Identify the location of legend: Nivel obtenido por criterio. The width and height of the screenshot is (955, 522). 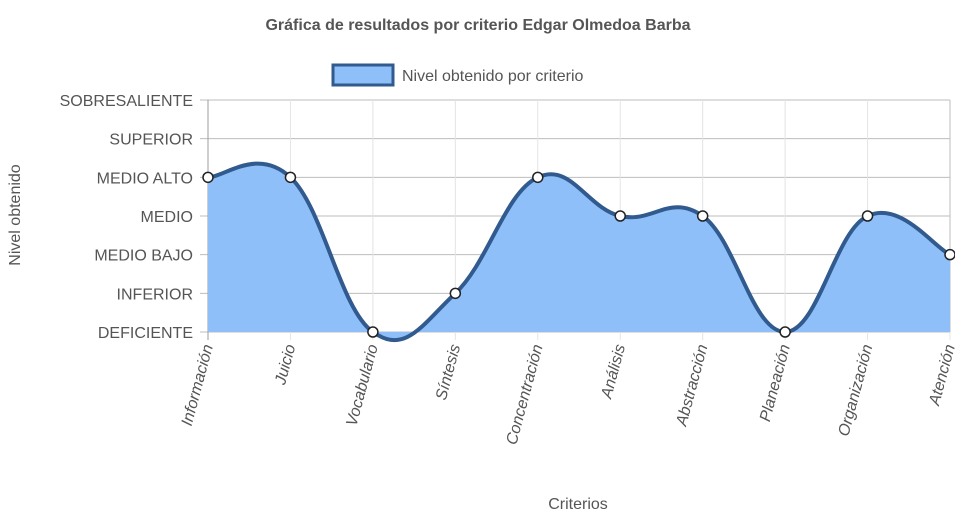
(457, 75).